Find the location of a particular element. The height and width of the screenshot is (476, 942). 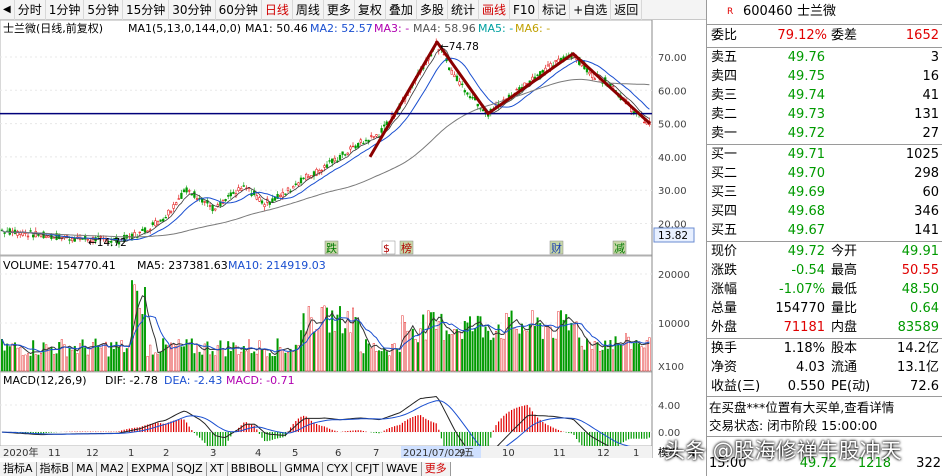

indicator-tab-6: XT is located at coordinates (217, 469).